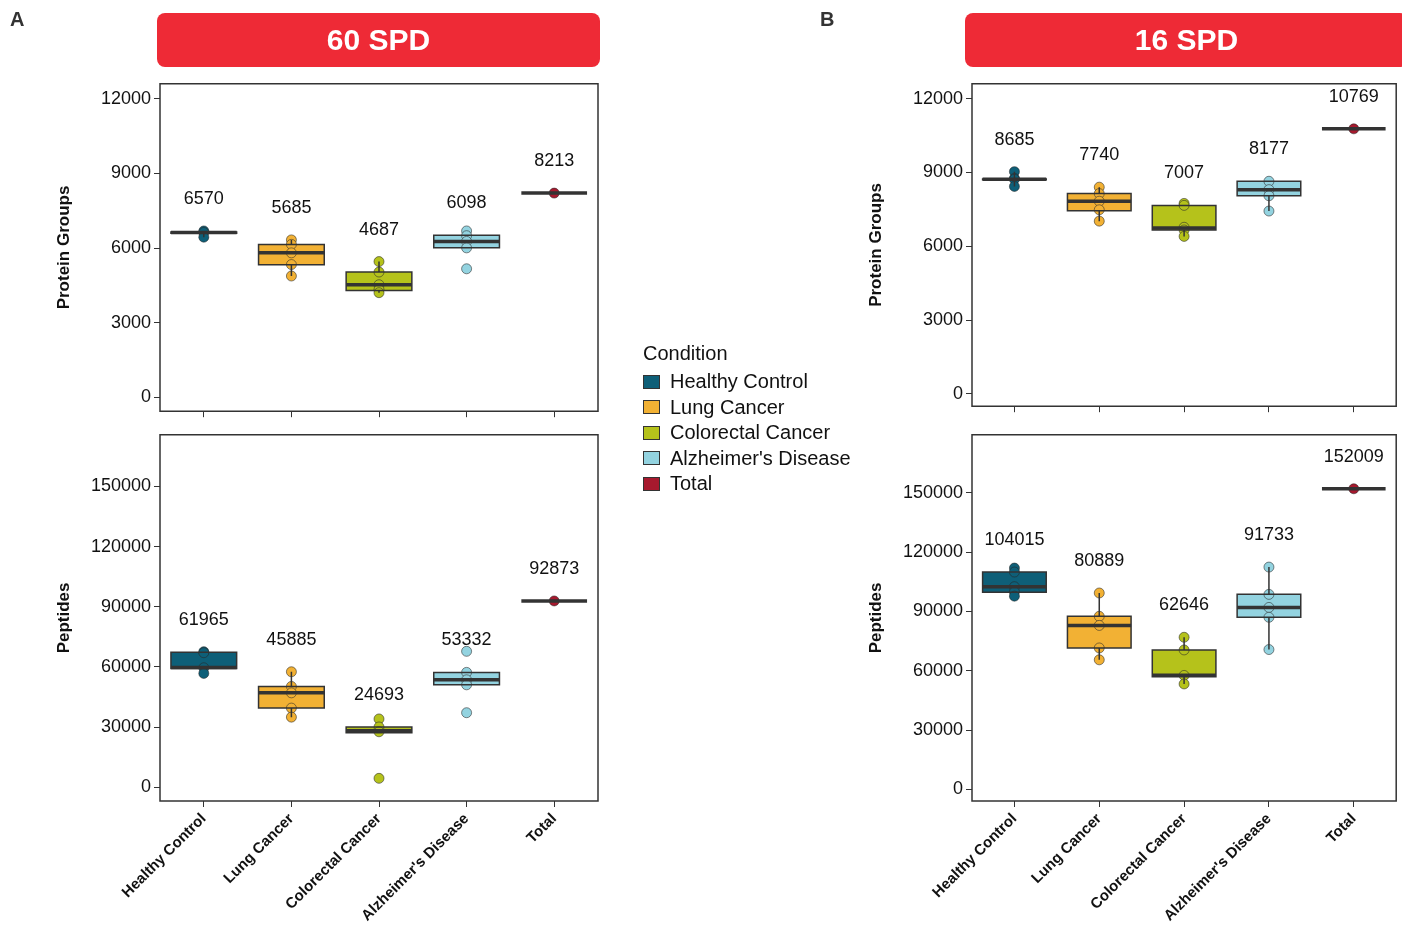  I want to click on legend-label: Alzheimer's Disease, so click(760, 458).